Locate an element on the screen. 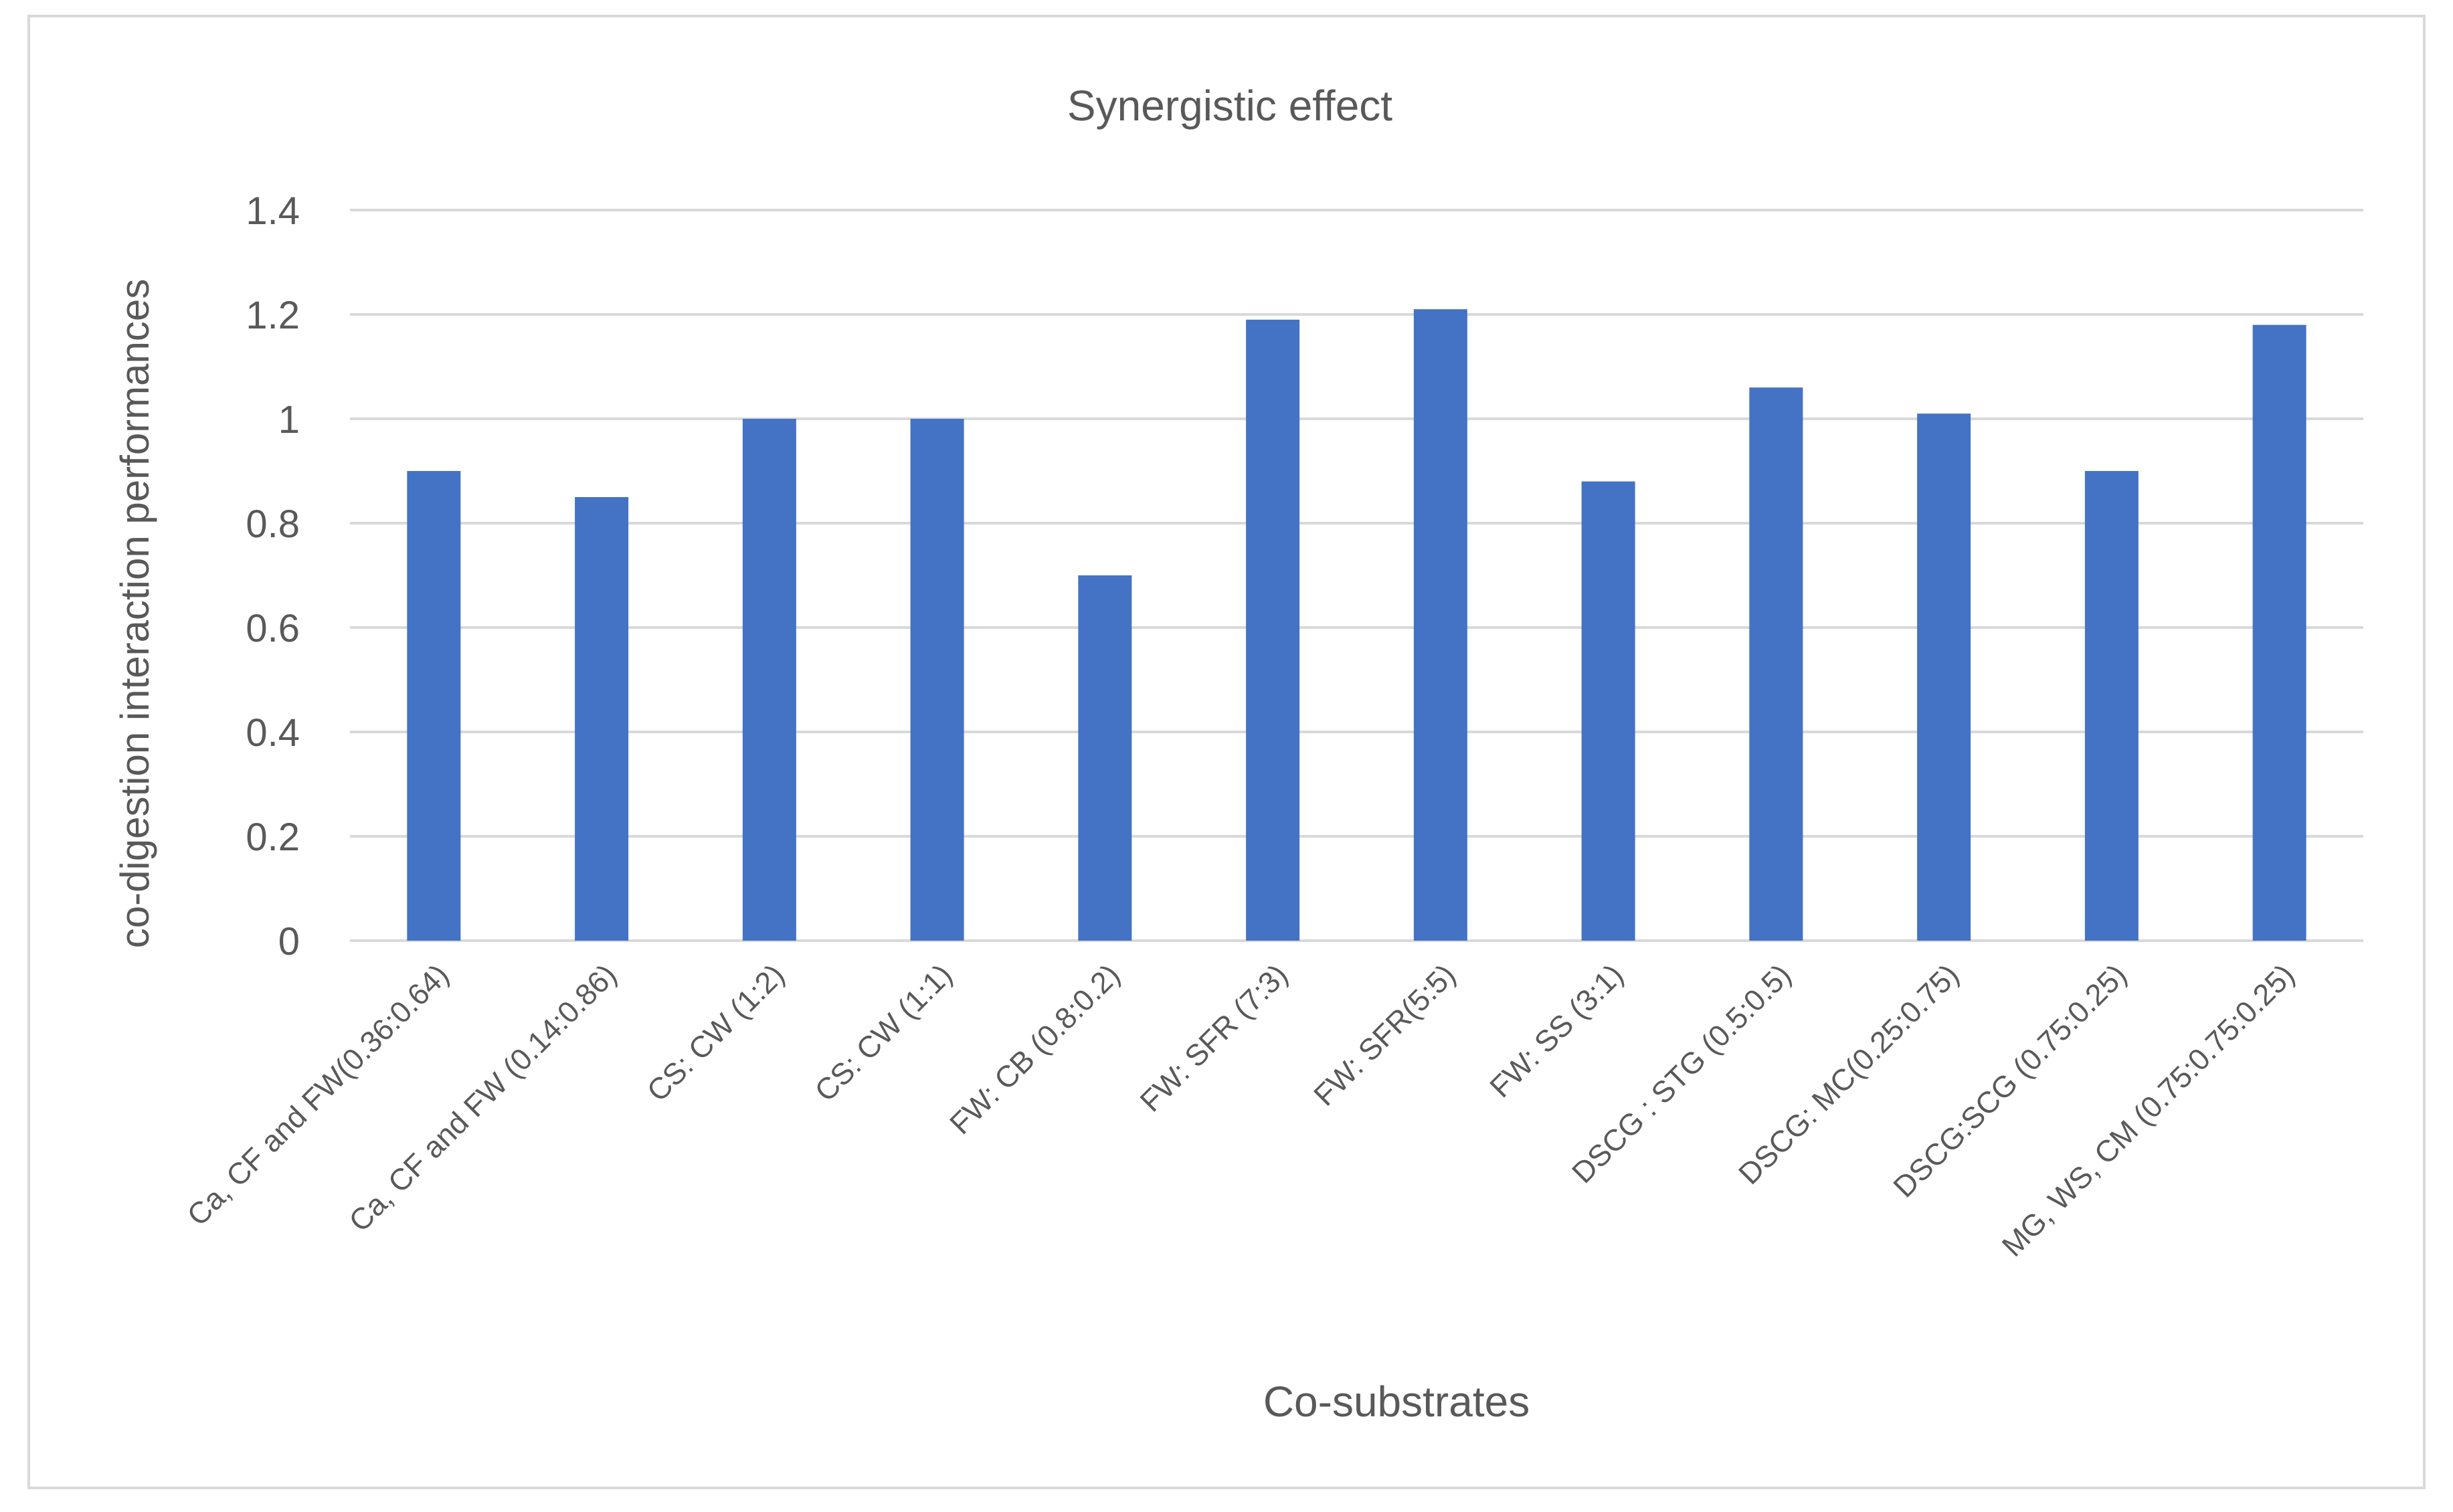 The height and width of the screenshot is (1512, 2453). y-tick-label: 0.6 is located at coordinates (273, 628).